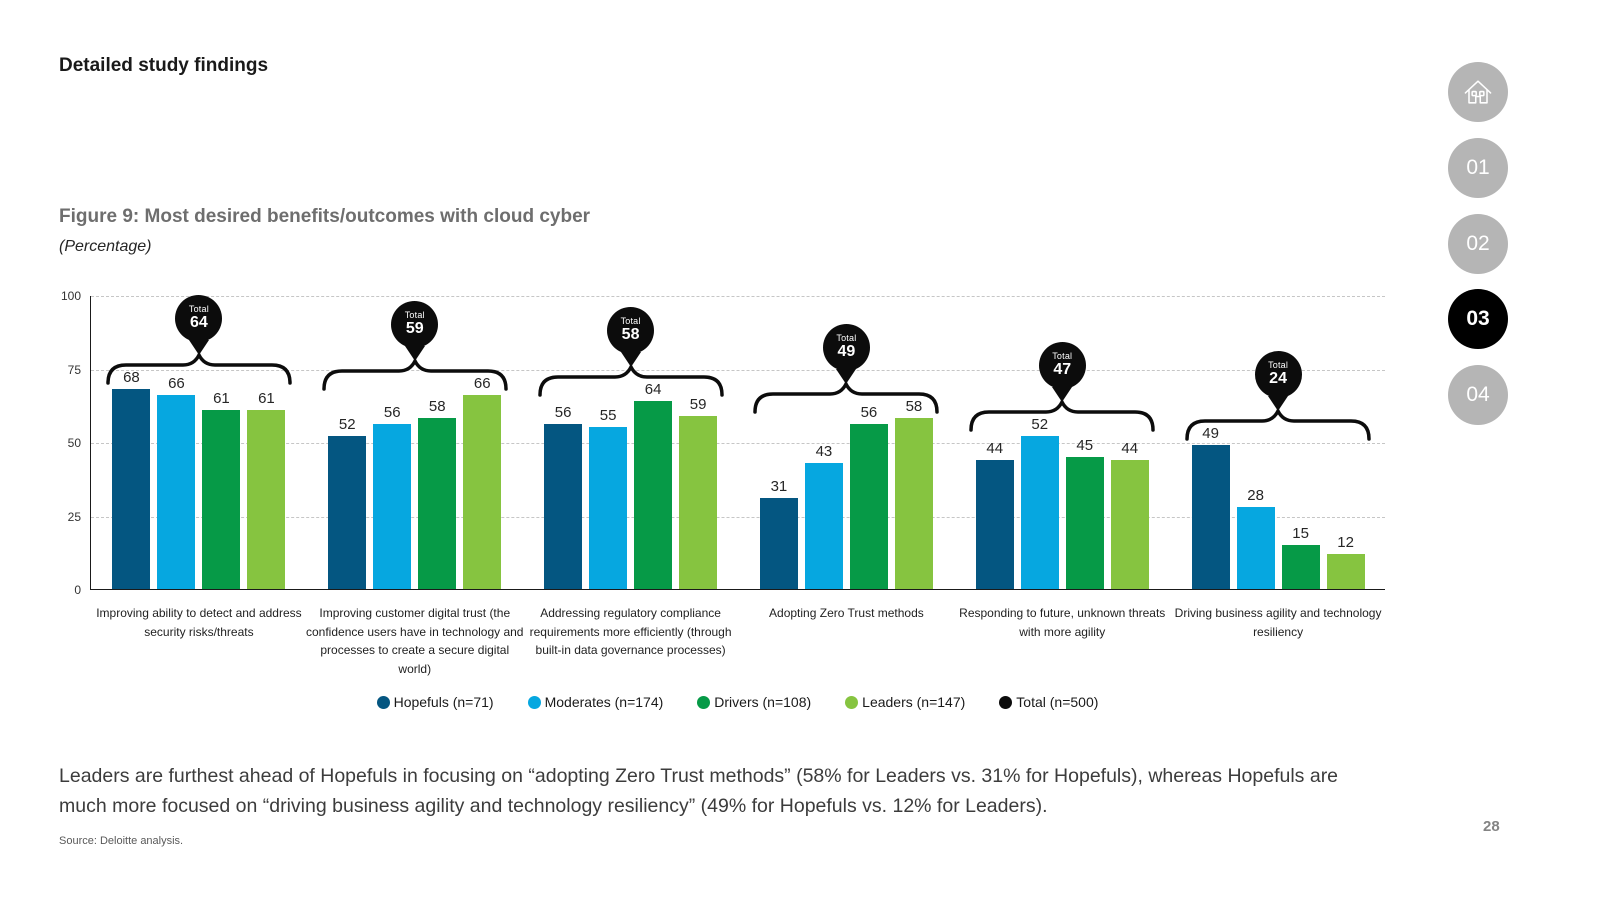 Image resolution: width=1600 pixels, height=900 pixels. What do you see at coordinates (1300, 566) in the screenshot?
I see `bar-drivers-cat6` at bounding box center [1300, 566].